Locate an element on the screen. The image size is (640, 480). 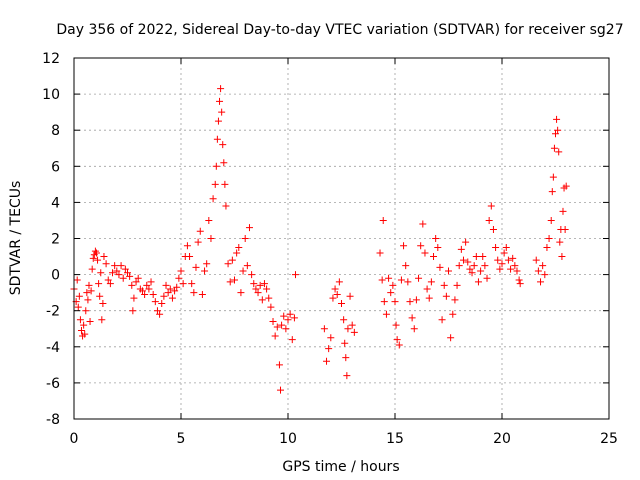
x-tick-labels: 0 5 10 15 20 25 is located at coordinates (344, 439).